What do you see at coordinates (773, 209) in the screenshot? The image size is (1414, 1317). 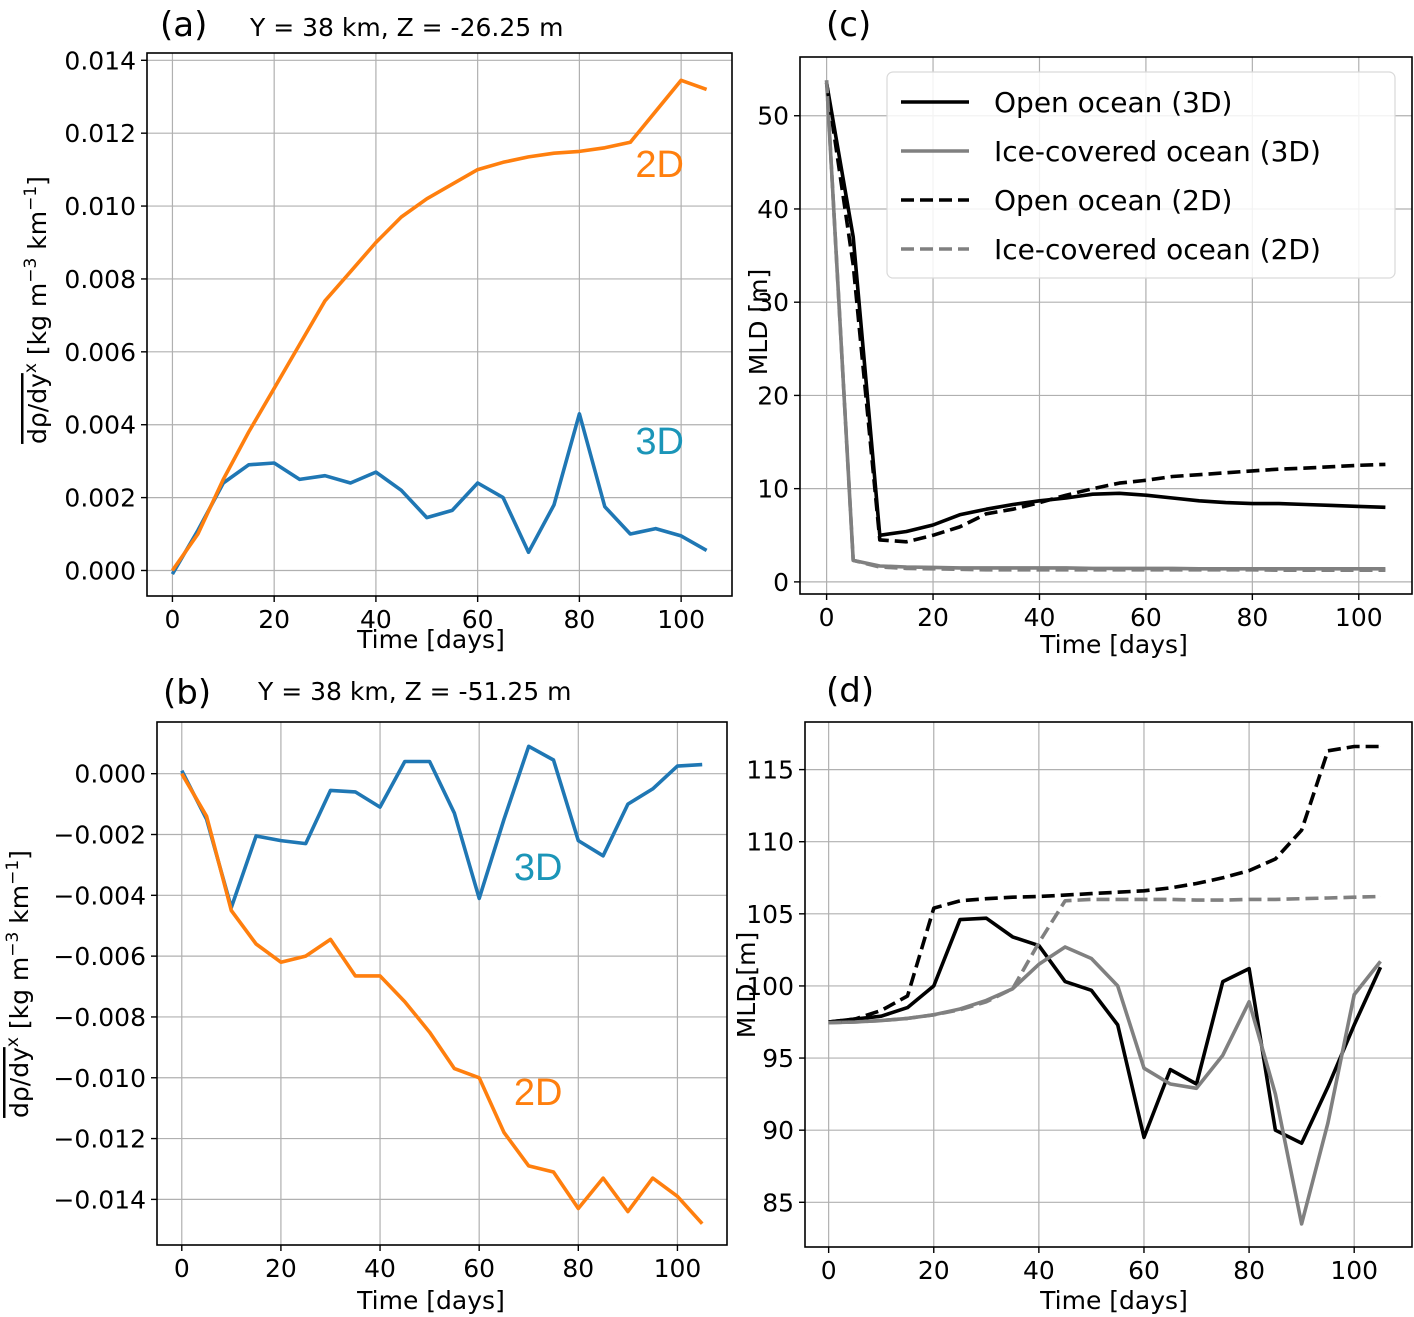 I see `y-tick-label: 40` at bounding box center [773, 209].